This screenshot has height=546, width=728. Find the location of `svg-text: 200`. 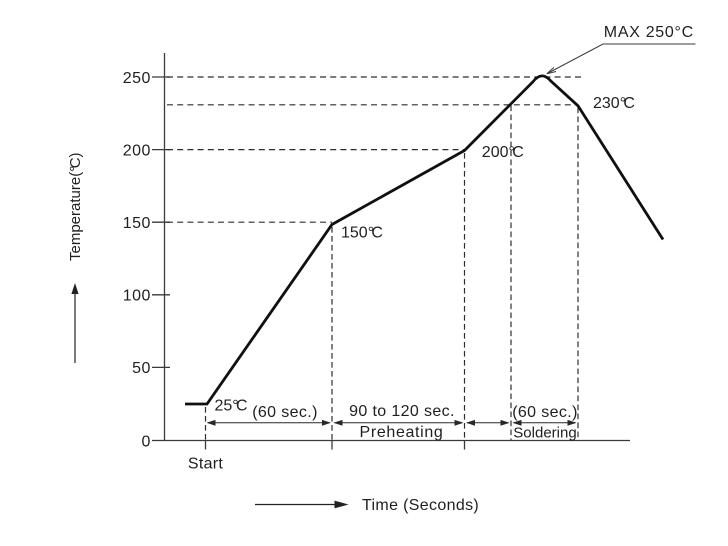

svg-text: 200 is located at coordinates (137, 150).